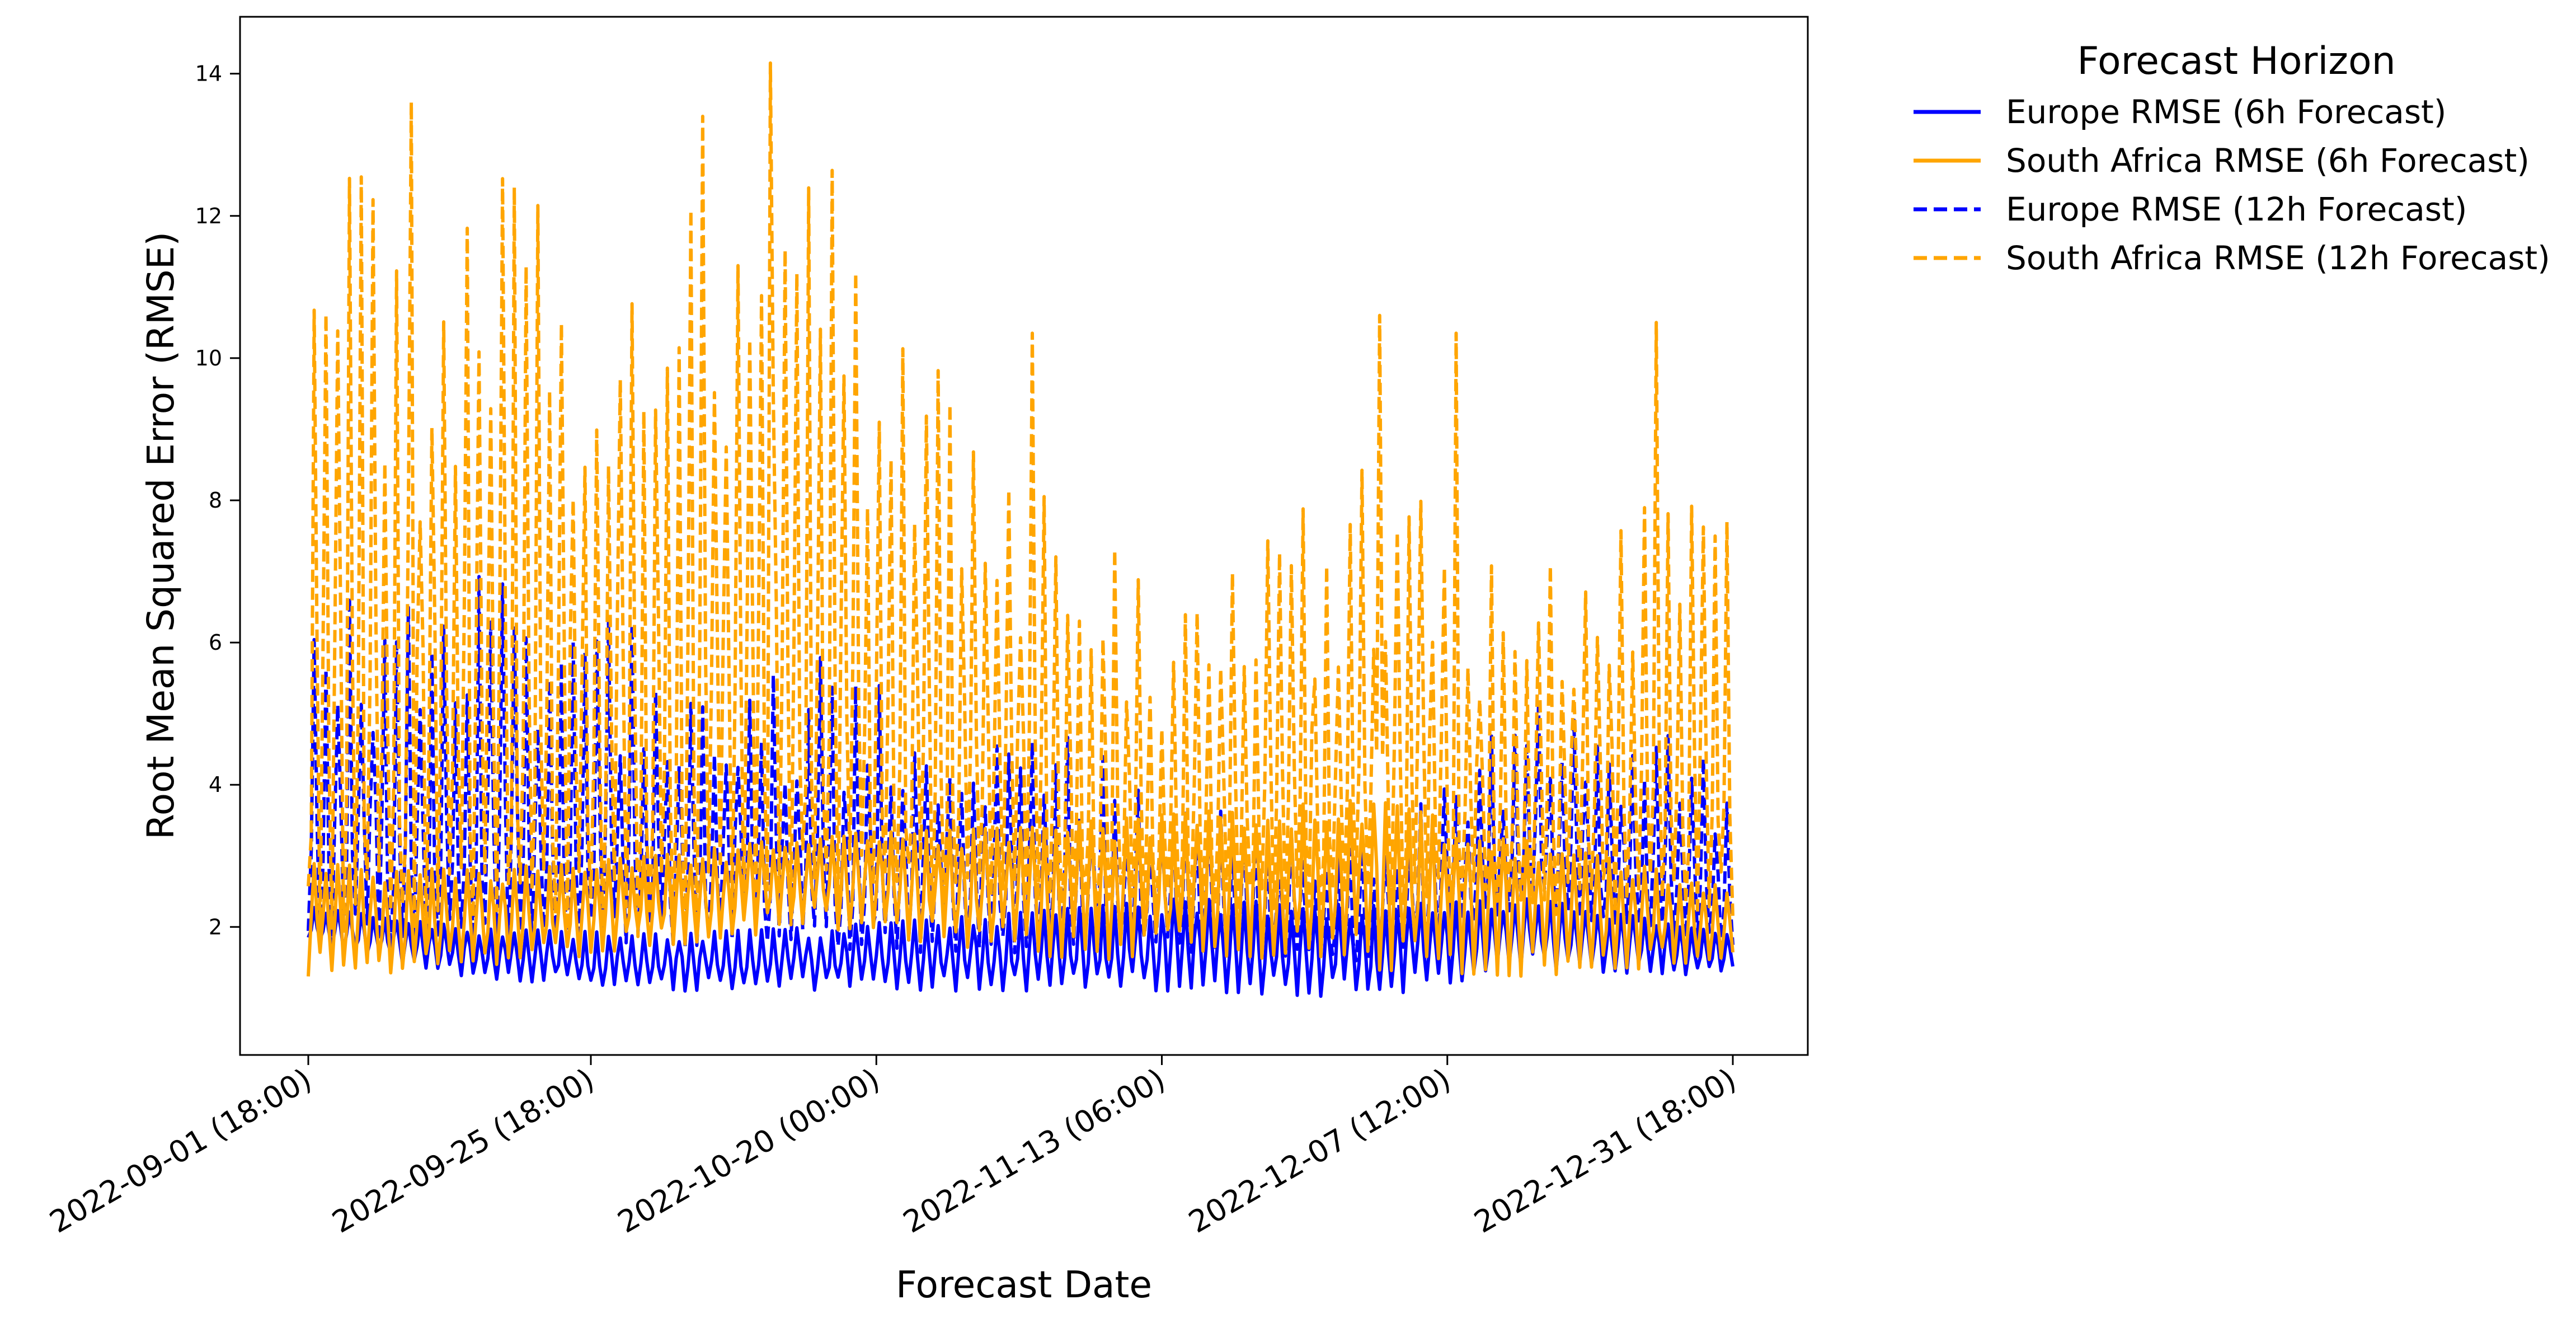 This screenshot has width=2576, height=1318. I want to click on y-tick-label: 8, so click(215, 500).